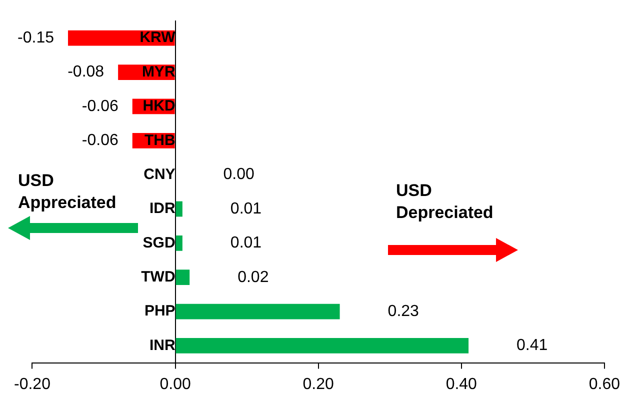 Image resolution: width=634 pixels, height=408 pixels. I want to click on y-tick-label: PHP, so click(160, 311).